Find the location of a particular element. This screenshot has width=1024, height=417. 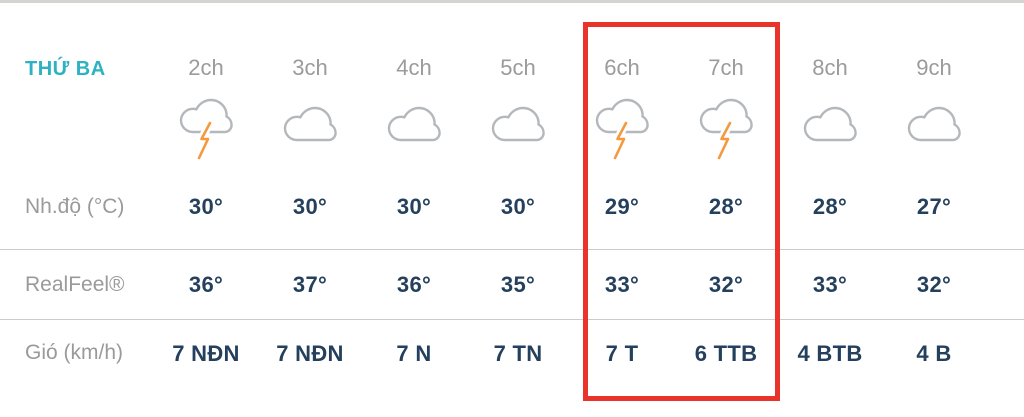

realfeel-row-label: RealFeel® is located at coordinates (75, 284).